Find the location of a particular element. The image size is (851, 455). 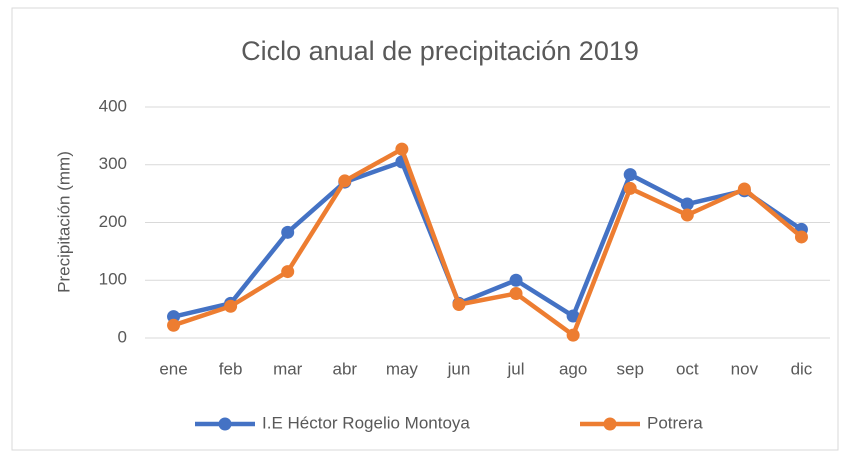

legend-label: I.E Héctor Rogelio Montoya is located at coordinates (366, 422).